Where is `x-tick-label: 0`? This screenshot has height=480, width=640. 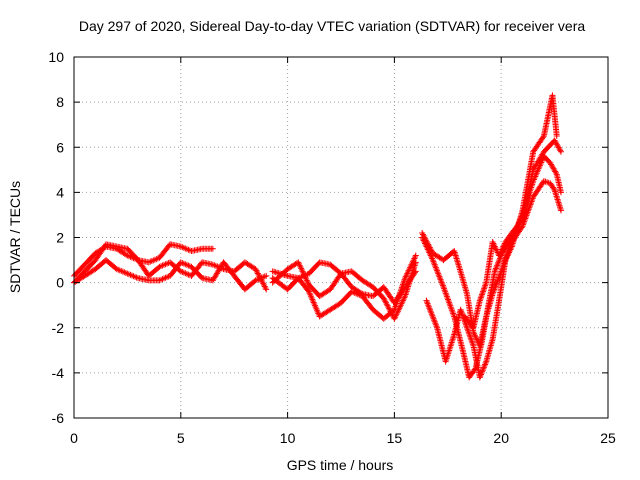
x-tick-label: 0 is located at coordinates (74, 438).